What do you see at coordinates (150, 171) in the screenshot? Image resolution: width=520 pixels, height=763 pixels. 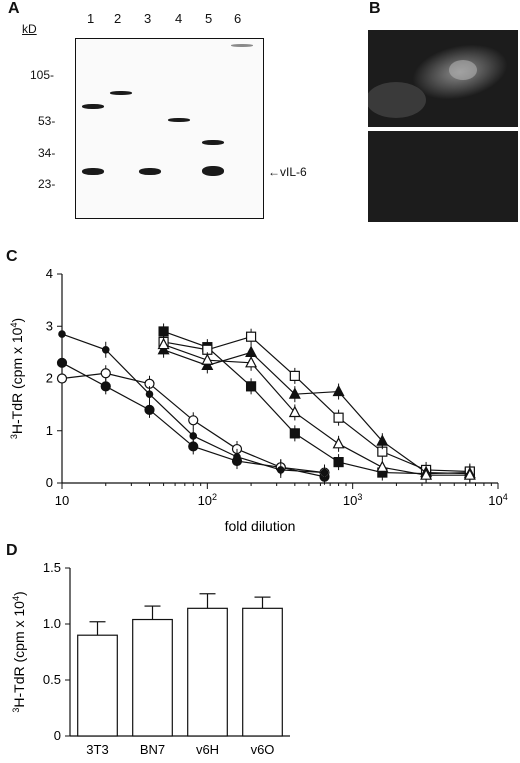 I see `band-lane3-vil6` at bounding box center [150, 171].